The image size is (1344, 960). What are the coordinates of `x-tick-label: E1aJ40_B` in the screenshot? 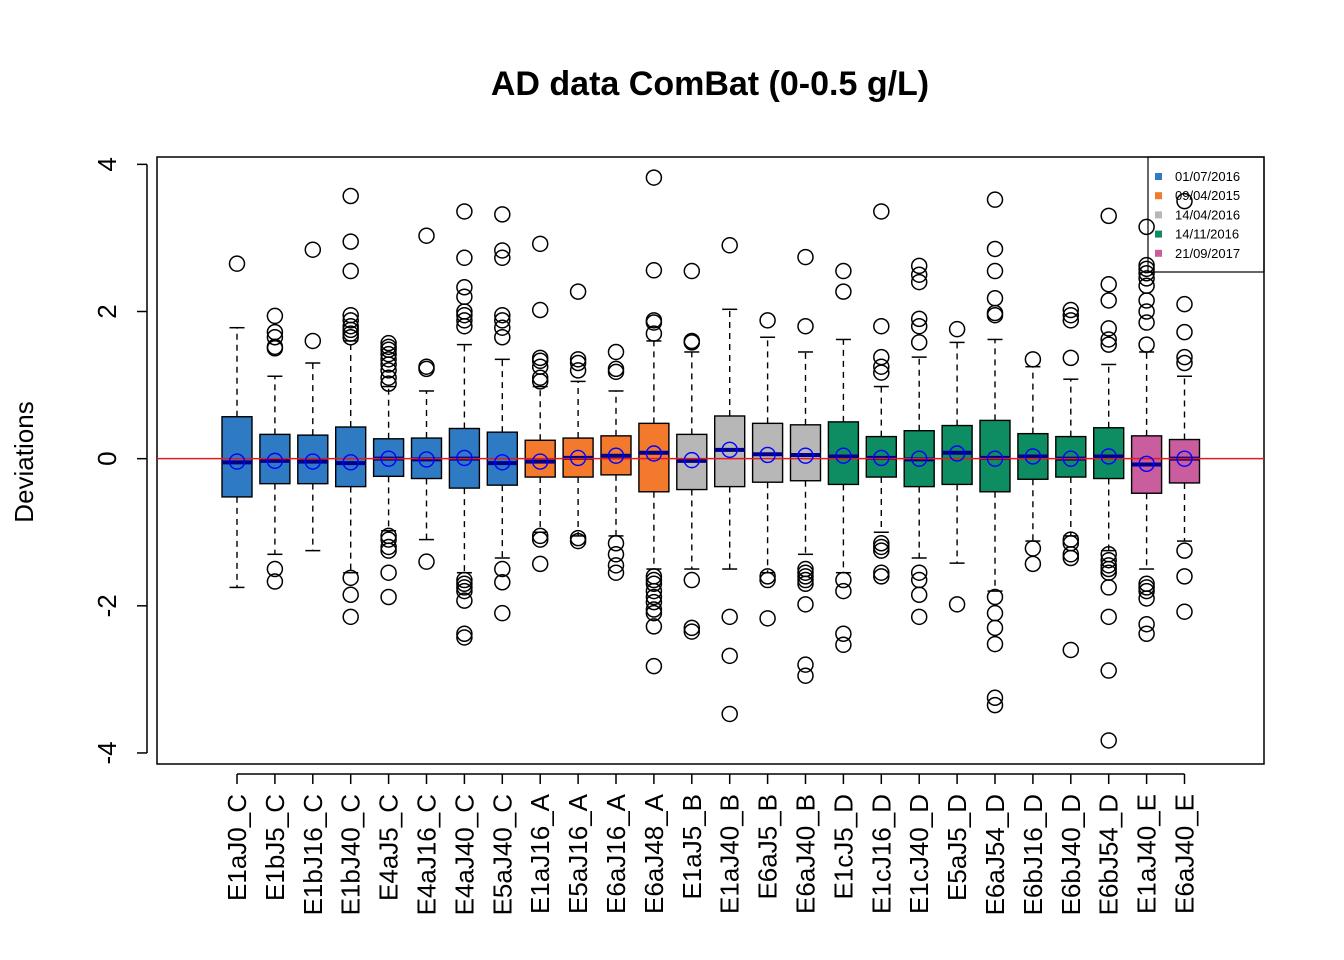 It's located at (730, 854).